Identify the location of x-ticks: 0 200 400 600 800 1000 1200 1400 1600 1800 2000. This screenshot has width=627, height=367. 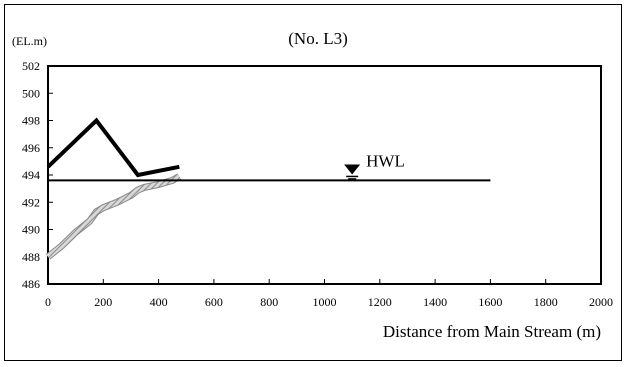
(329, 294).